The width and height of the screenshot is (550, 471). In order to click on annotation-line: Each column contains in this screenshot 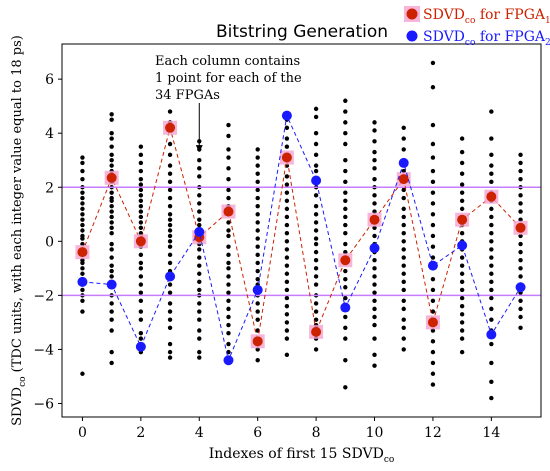, I will do `click(227, 61)`.